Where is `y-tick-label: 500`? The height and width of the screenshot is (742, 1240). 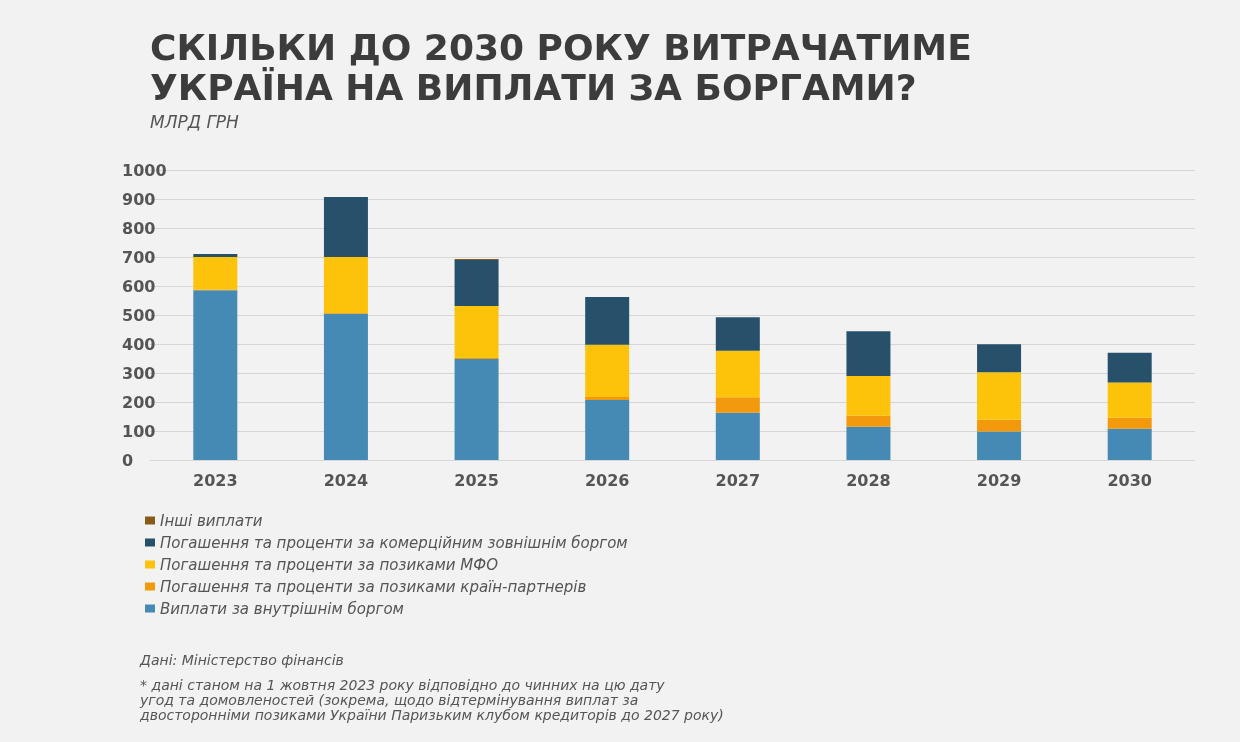 y-tick-label: 500 is located at coordinates (139, 315).